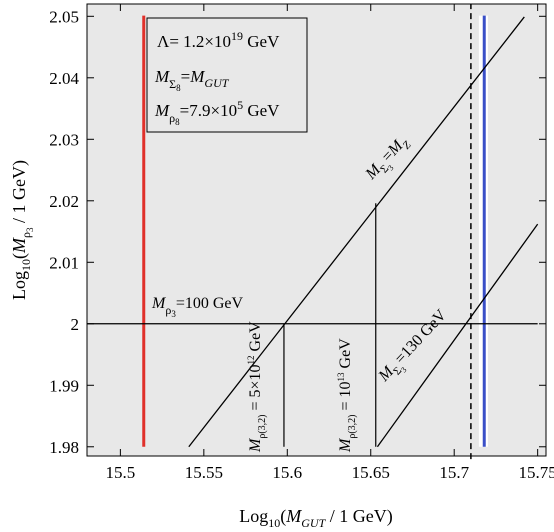  What do you see at coordinates (218, 40) in the screenshot?
I see `legend-lambda: Λ= 1.2×1019 GeV` at bounding box center [218, 40].